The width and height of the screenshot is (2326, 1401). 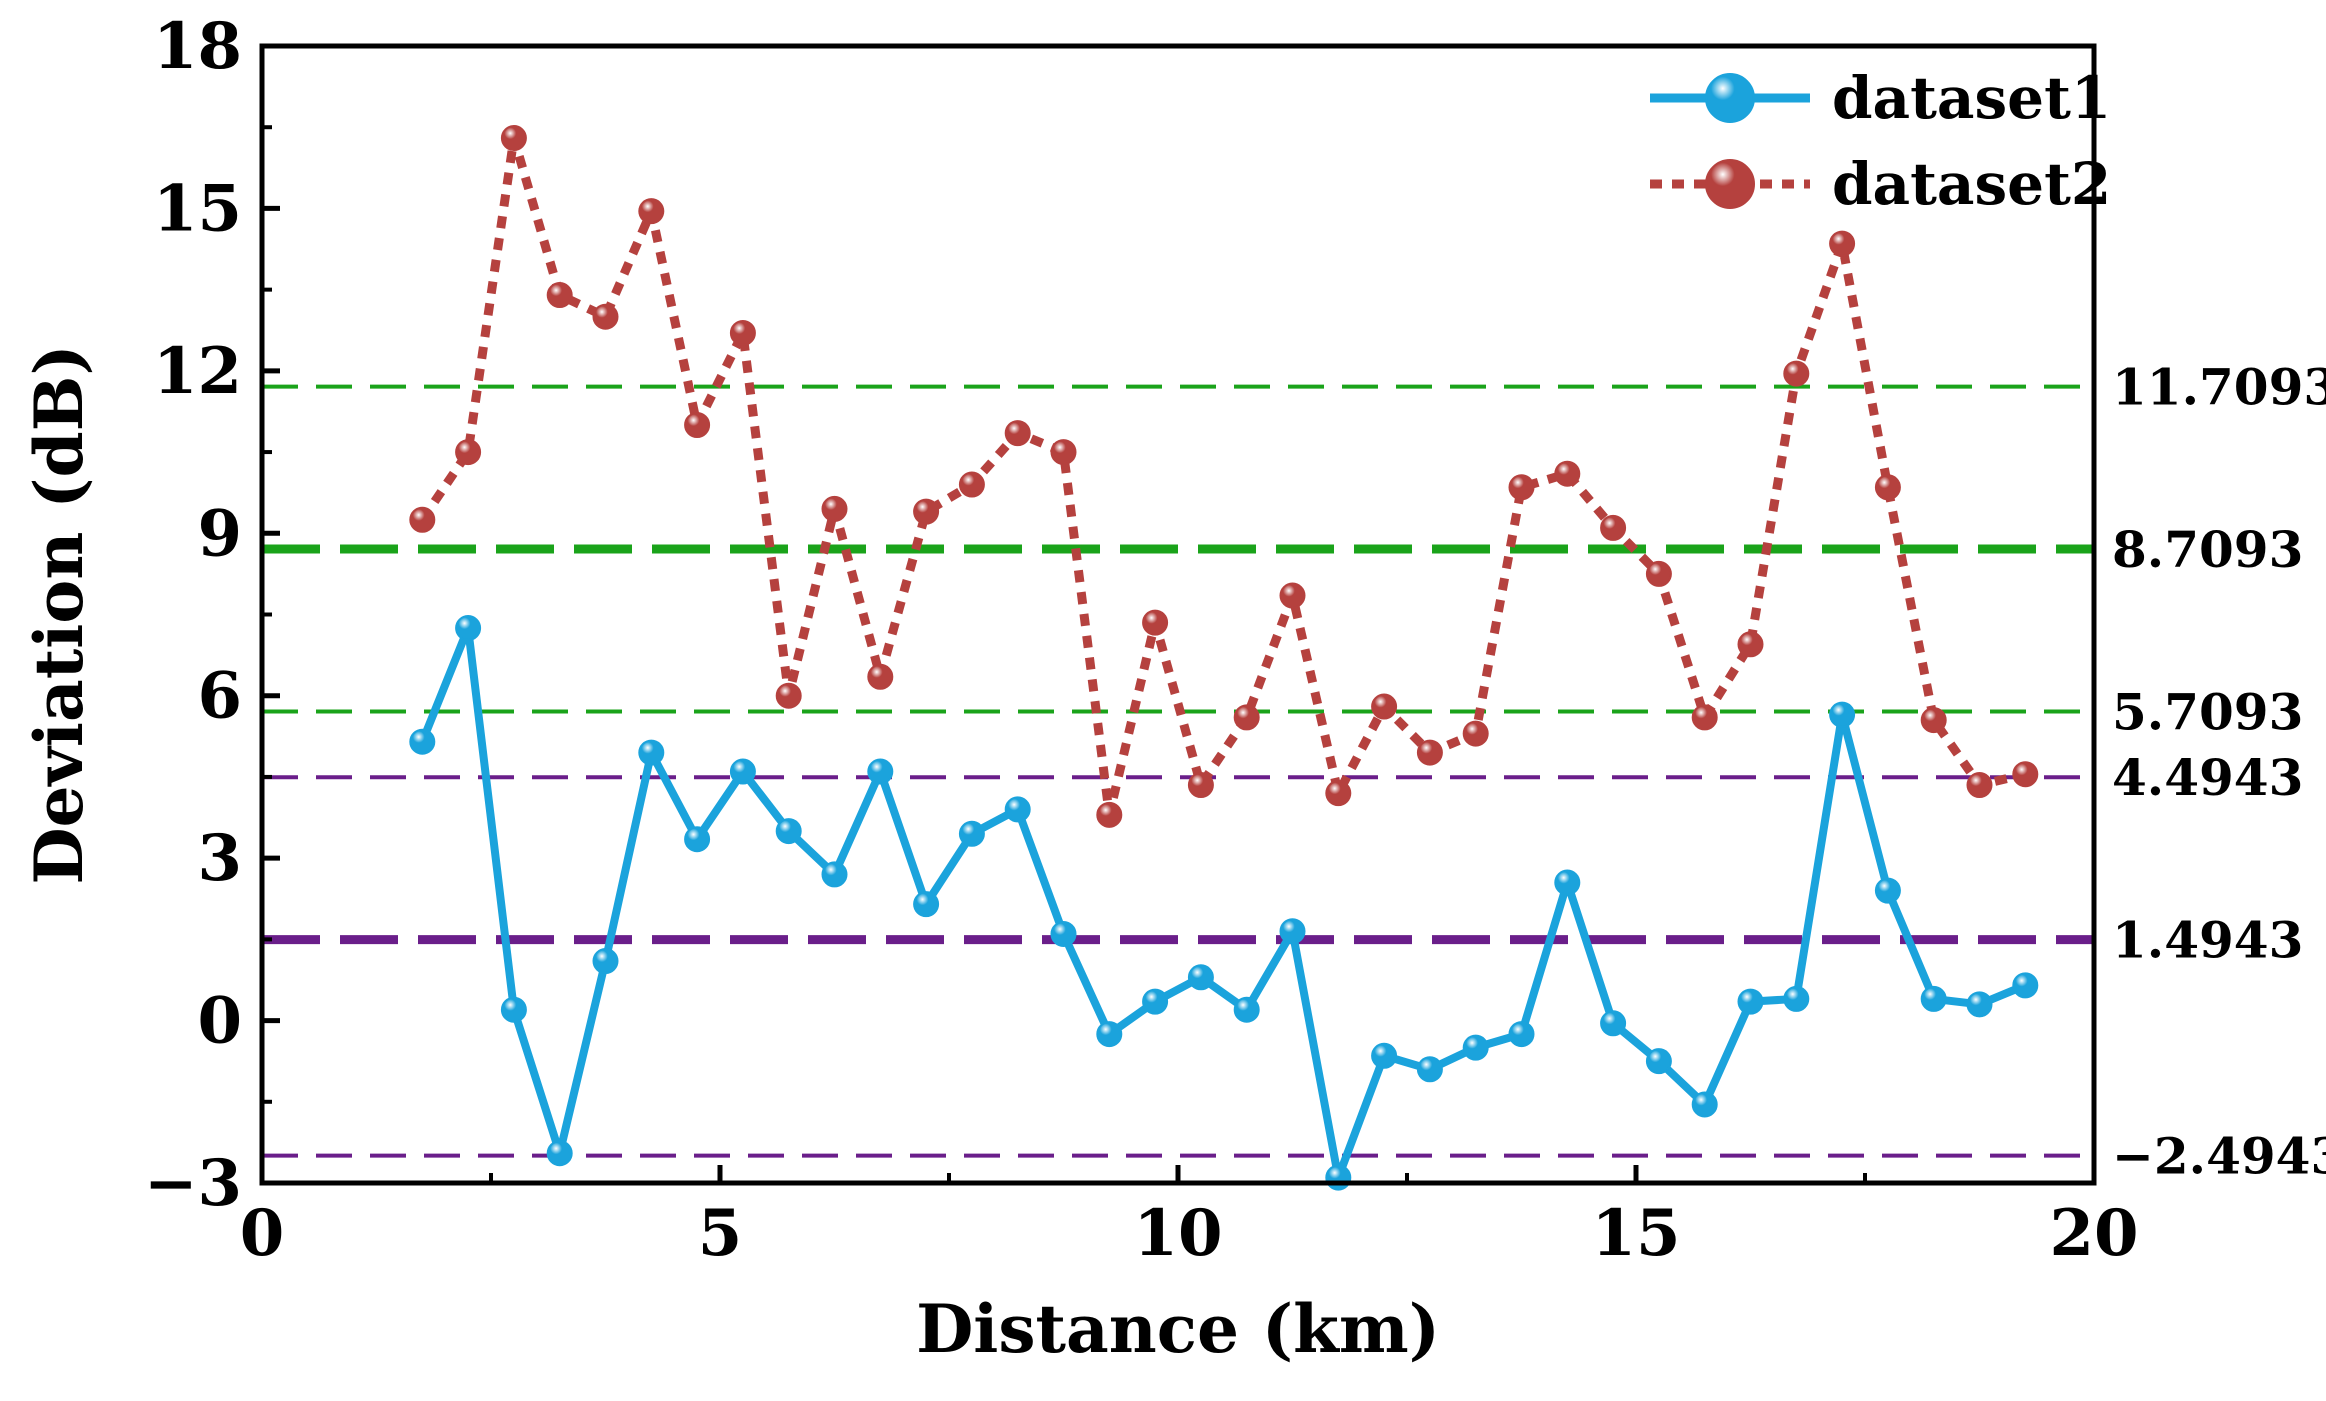 What do you see at coordinates (197, 371) in the screenshot?
I see `y-tick-label: 12` at bounding box center [197, 371].